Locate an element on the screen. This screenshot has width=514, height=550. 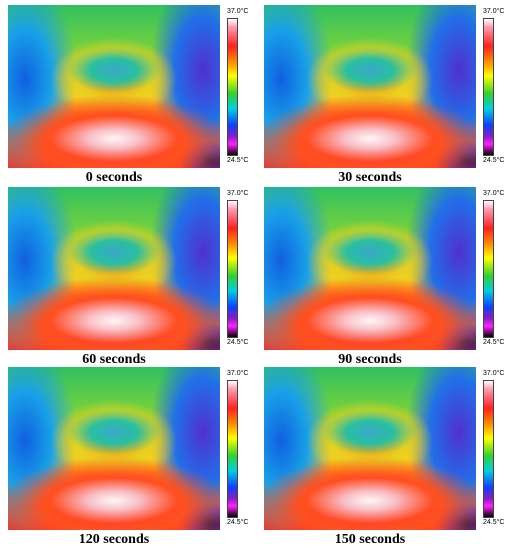
caption: 0 seconds is located at coordinates (114, 177).